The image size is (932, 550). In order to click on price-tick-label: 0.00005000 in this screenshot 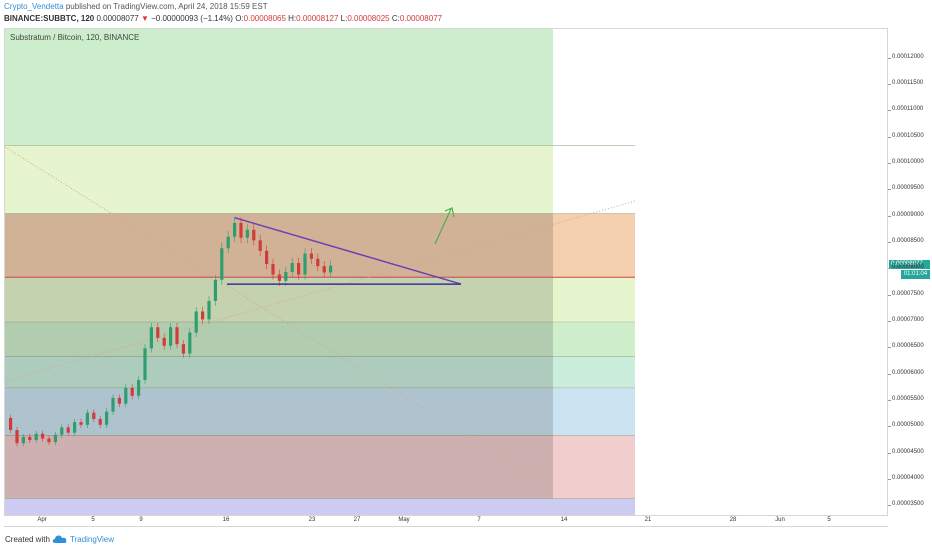, I will do `click(908, 425)`.